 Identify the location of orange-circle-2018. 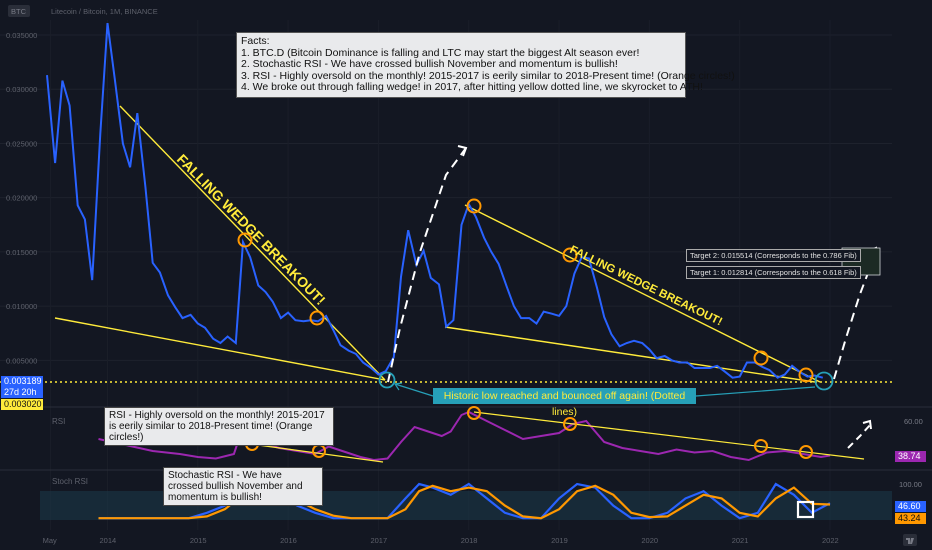
(474, 206).